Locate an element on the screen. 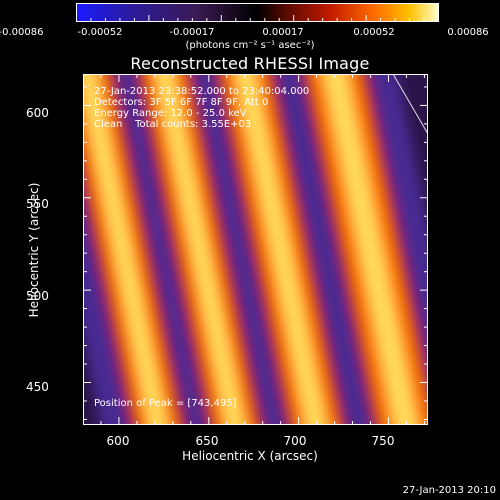 The width and height of the screenshot is (500, 500). colorbar-tick-label: -0.00052 is located at coordinates (100, 32).